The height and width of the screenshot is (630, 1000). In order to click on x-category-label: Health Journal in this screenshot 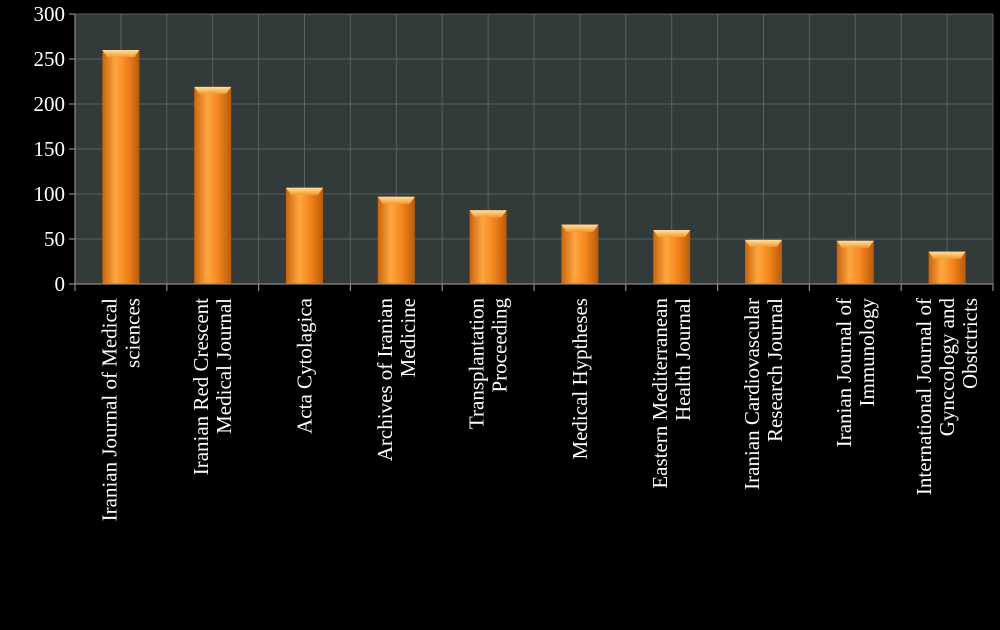, I will do `click(683, 359)`.